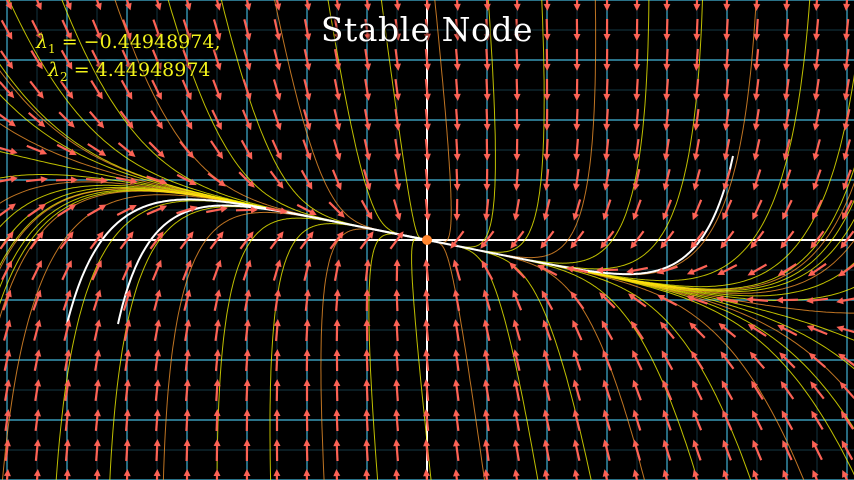 The height and width of the screenshot is (480, 854). What do you see at coordinates (210, 247) in the screenshot?
I see `streamline` at bounding box center [210, 247].